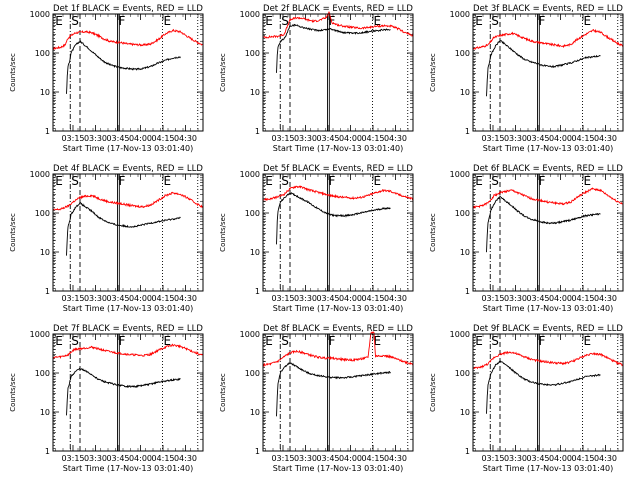 Image resolution: width=640 pixels, height=480 pixels. I want to click on panel-title: Det 8f BLACK = Events, RED = LLD, so click(338, 329).